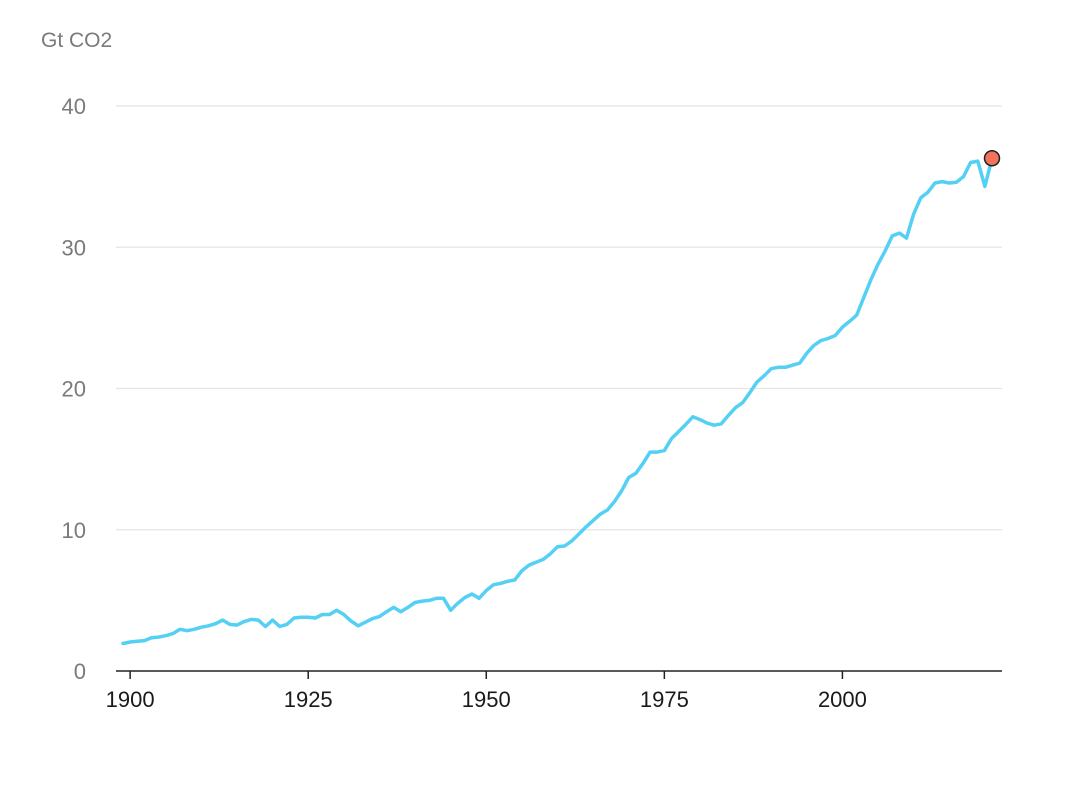 This screenshot has width=1090, height=796. I want to click on x-tick-label-1925: 1925, so click(308, 699).